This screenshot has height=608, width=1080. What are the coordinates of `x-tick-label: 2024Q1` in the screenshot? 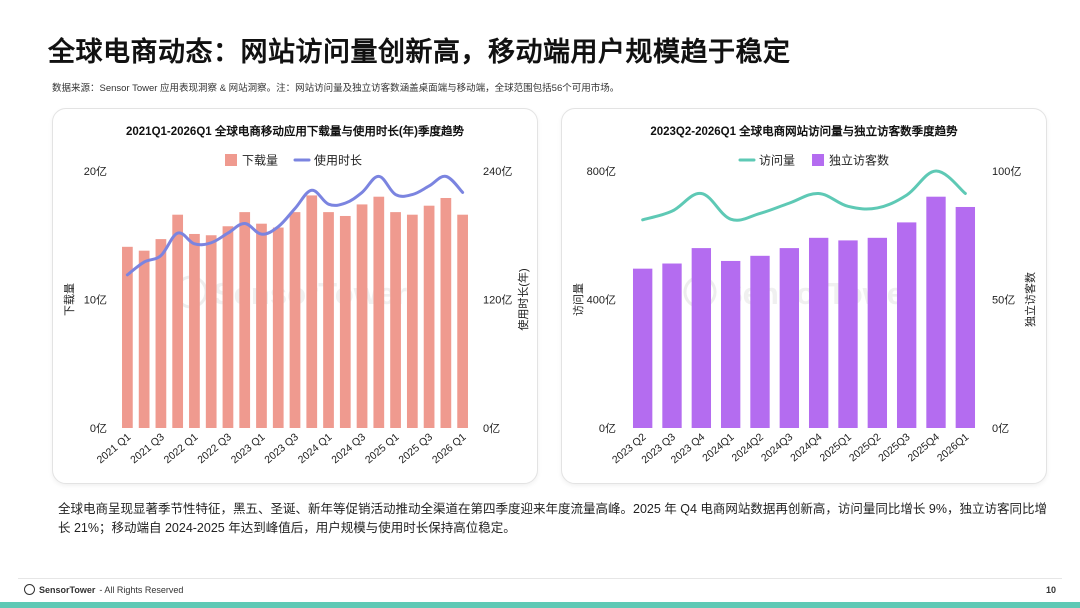 It's located at (718, 447).